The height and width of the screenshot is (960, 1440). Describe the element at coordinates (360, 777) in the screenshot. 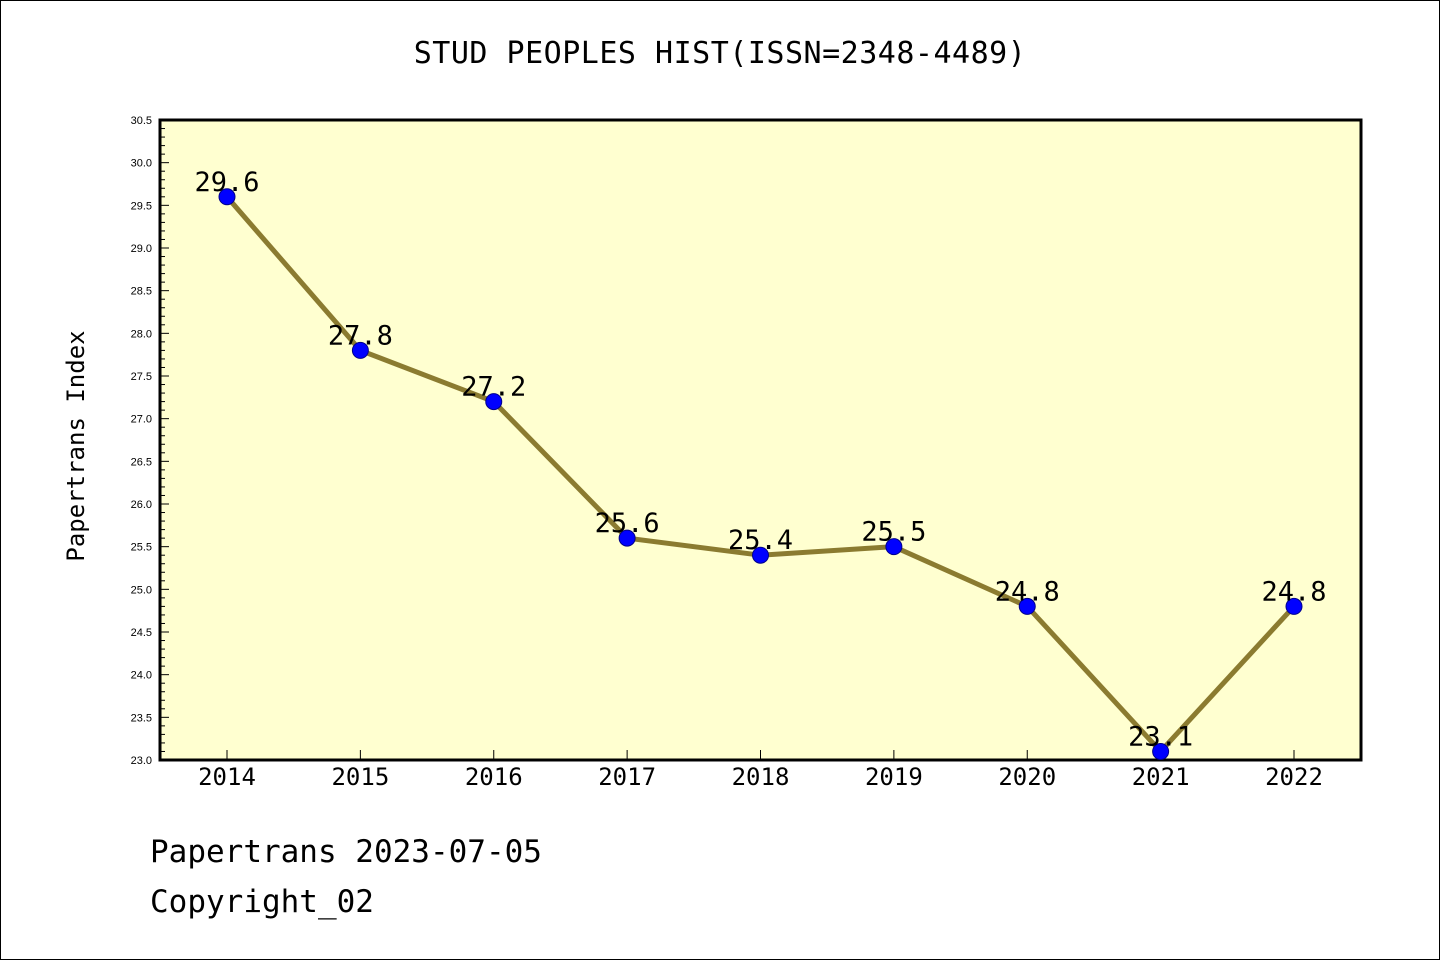

I see `x-tick-label: 2015` at that location.